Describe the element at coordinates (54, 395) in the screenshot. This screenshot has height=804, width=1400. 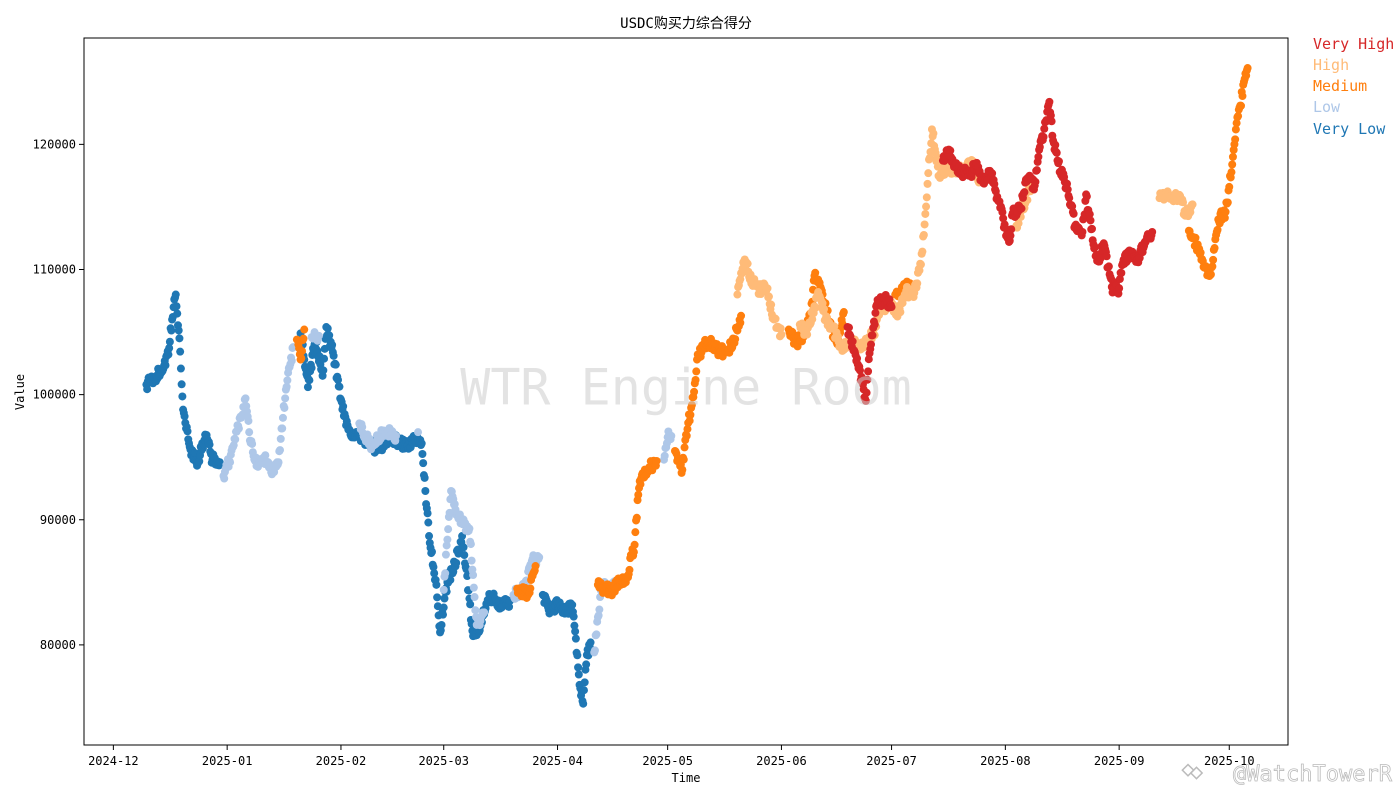
I see `y-tick-label: 100000` at that location.